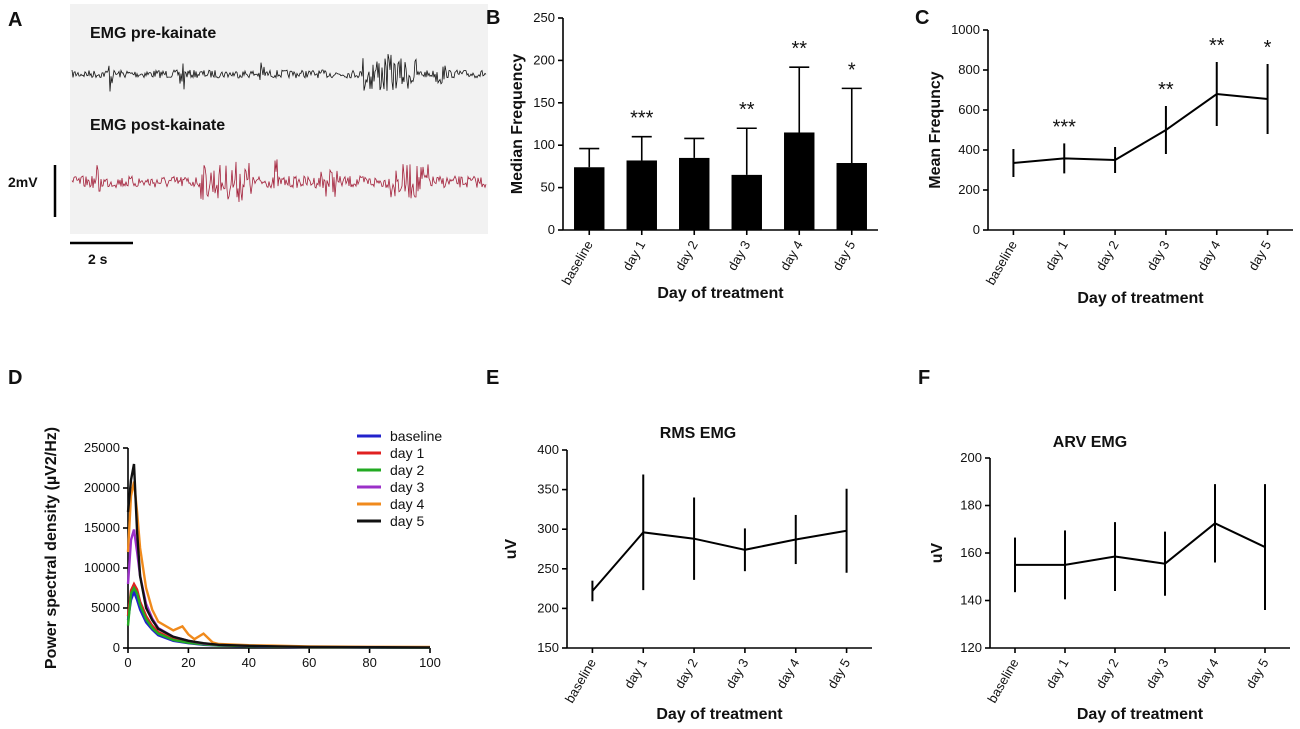  What do you see at coordinates (102, 527) in the screenshot?
I see `y-tick-label: 15000` at bounding box center [102, 527].